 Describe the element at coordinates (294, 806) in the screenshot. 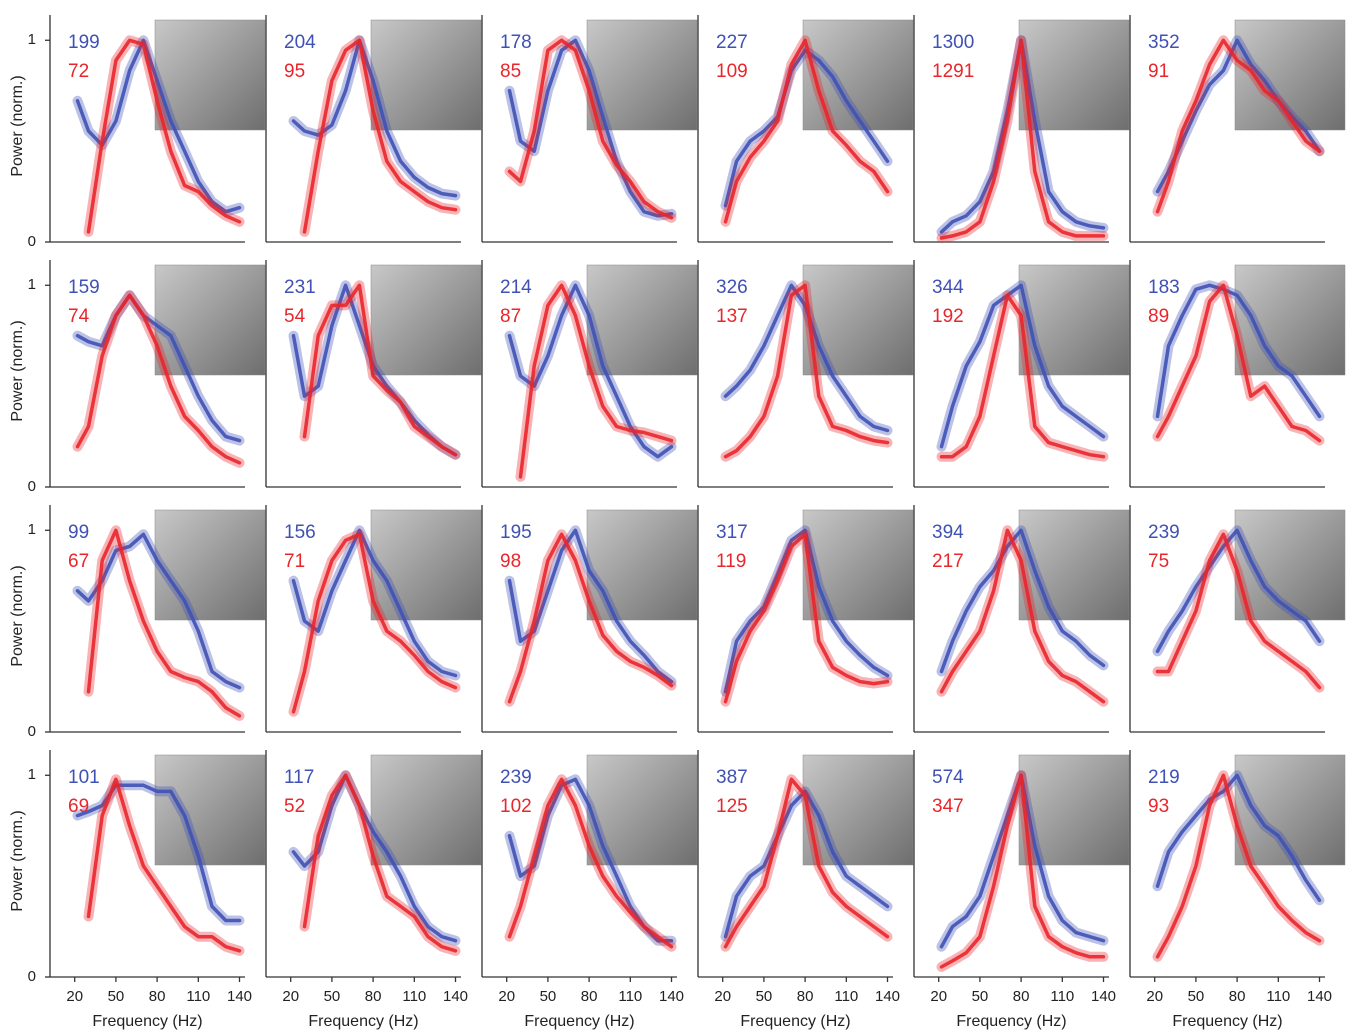

I see `annotation: 52` at that location.